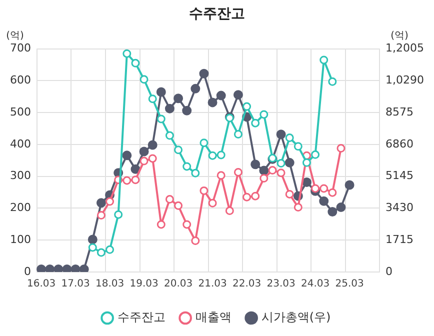  What do you see at coordinates (15, 36) in the screenshot?
I see `y-axis-title: (억)` at bounding box center [15, 36].